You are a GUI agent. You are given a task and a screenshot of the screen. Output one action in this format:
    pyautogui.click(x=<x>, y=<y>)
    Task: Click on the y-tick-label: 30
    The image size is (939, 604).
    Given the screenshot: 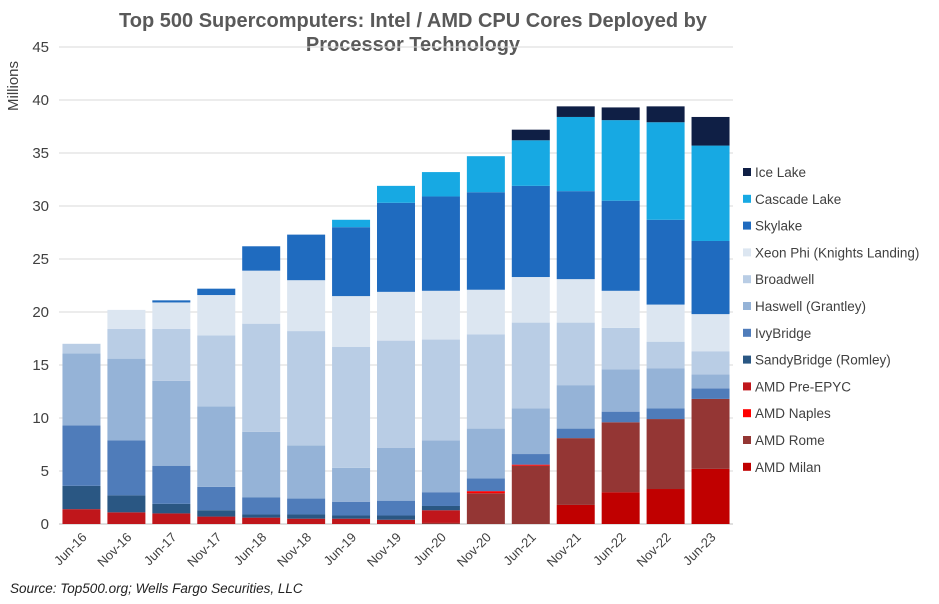 What is the action you would take?
    pyautogui.click(x=40, y=206)
    